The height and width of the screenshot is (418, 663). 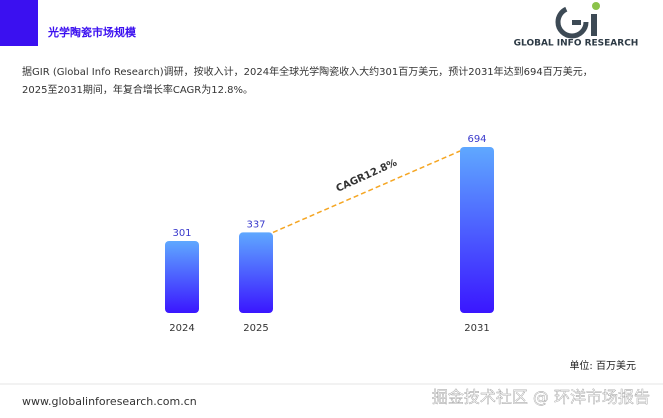 I want to click on logo-text: GLOBAL INFO RESEARCH, so click(x=576, y=44).